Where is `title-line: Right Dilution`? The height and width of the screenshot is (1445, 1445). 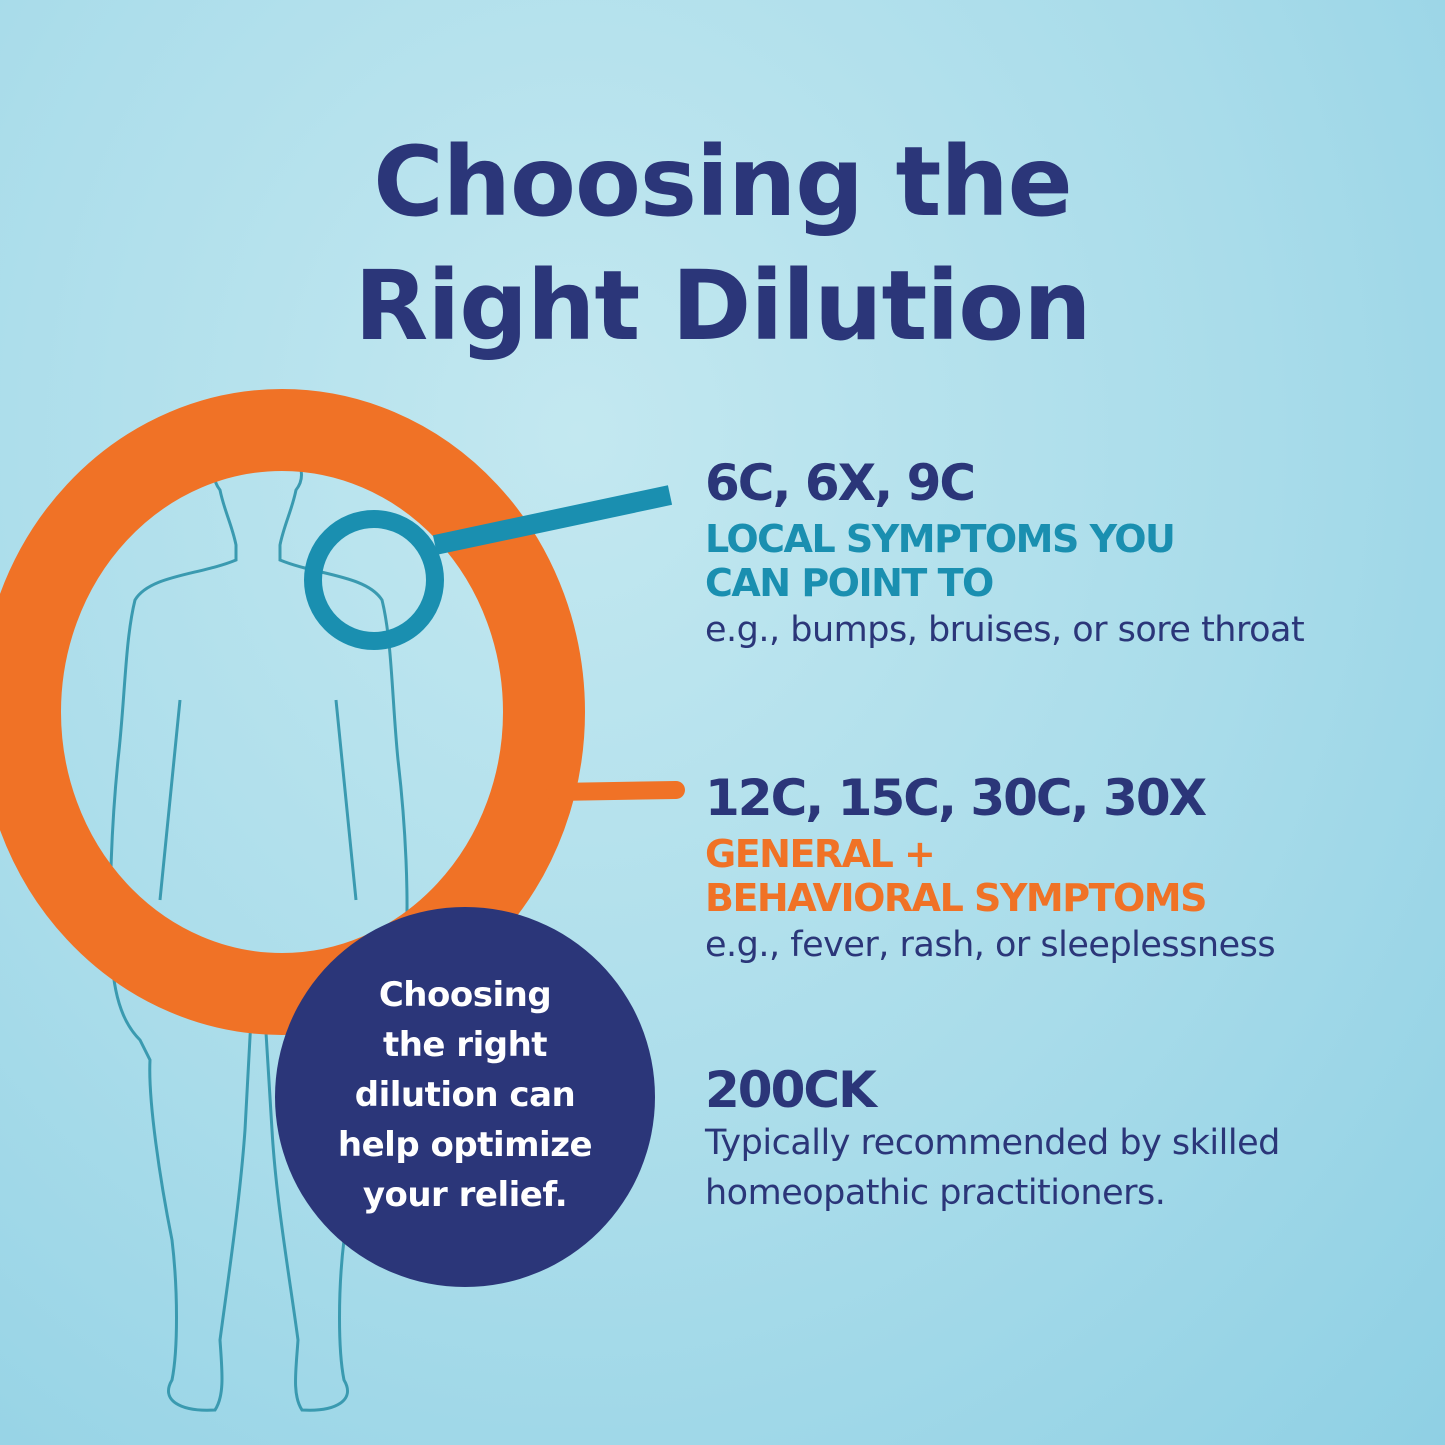
title-line: Right Dilution is located at coordinates (722, 306).